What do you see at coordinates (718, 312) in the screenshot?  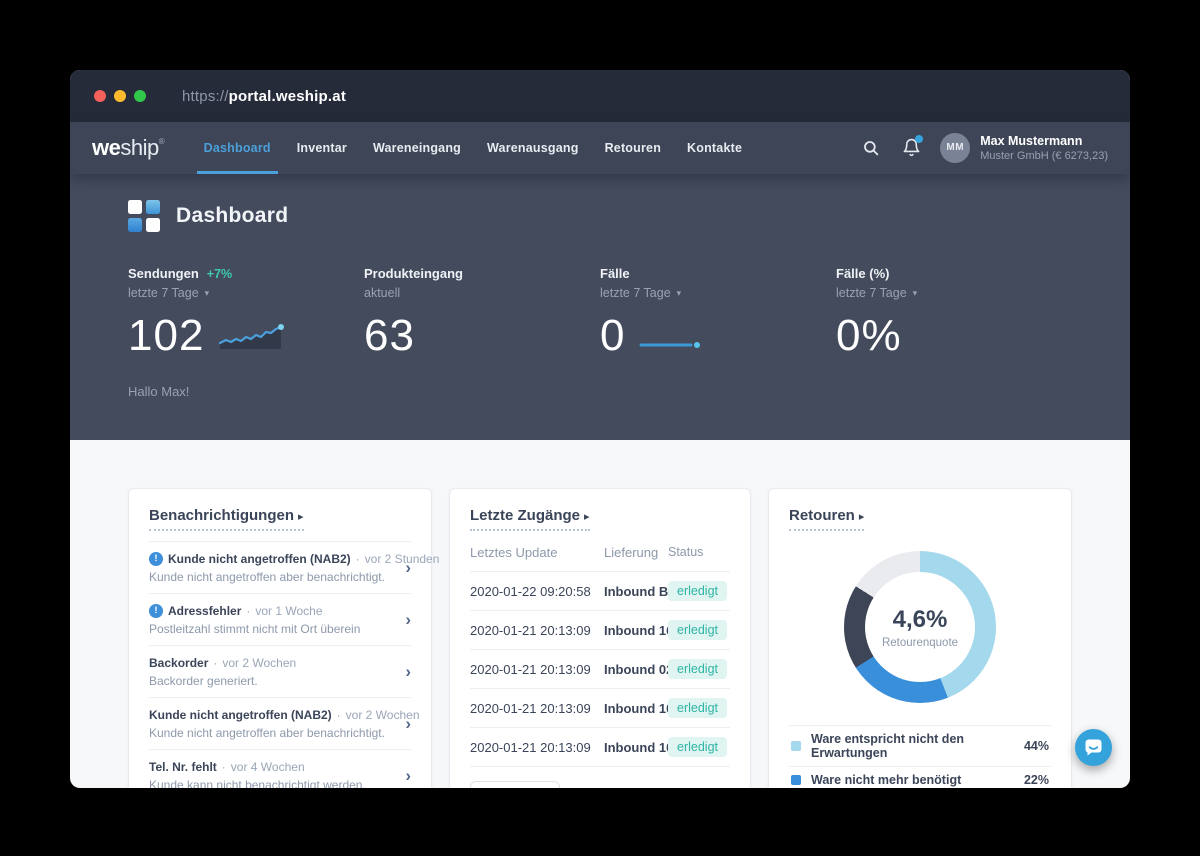 I see `kpi-faelle: Fälle letzte 7 Tage ▾ 0` at bounding box center [718, 312].